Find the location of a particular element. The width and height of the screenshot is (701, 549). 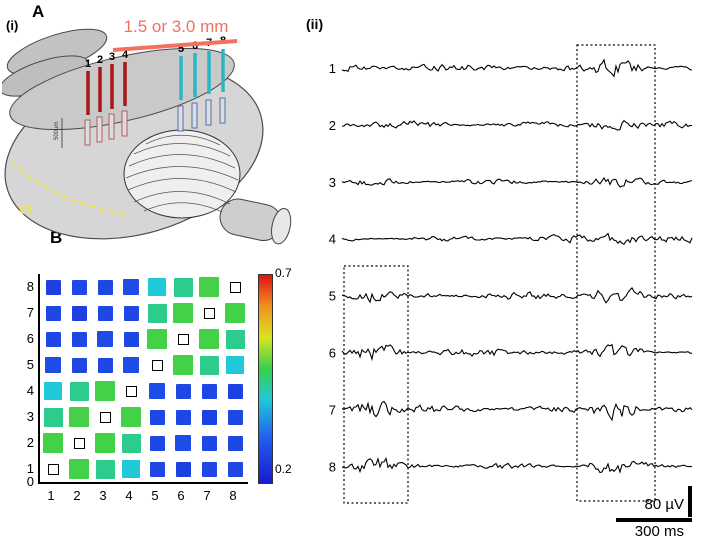

burst-highlight-box-left is located at coordinates (376, 384).